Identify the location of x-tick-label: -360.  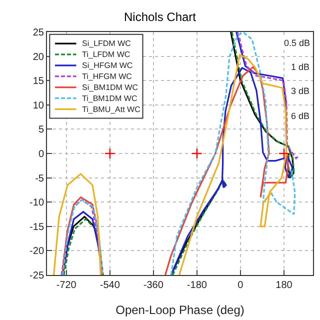
(153, 285).